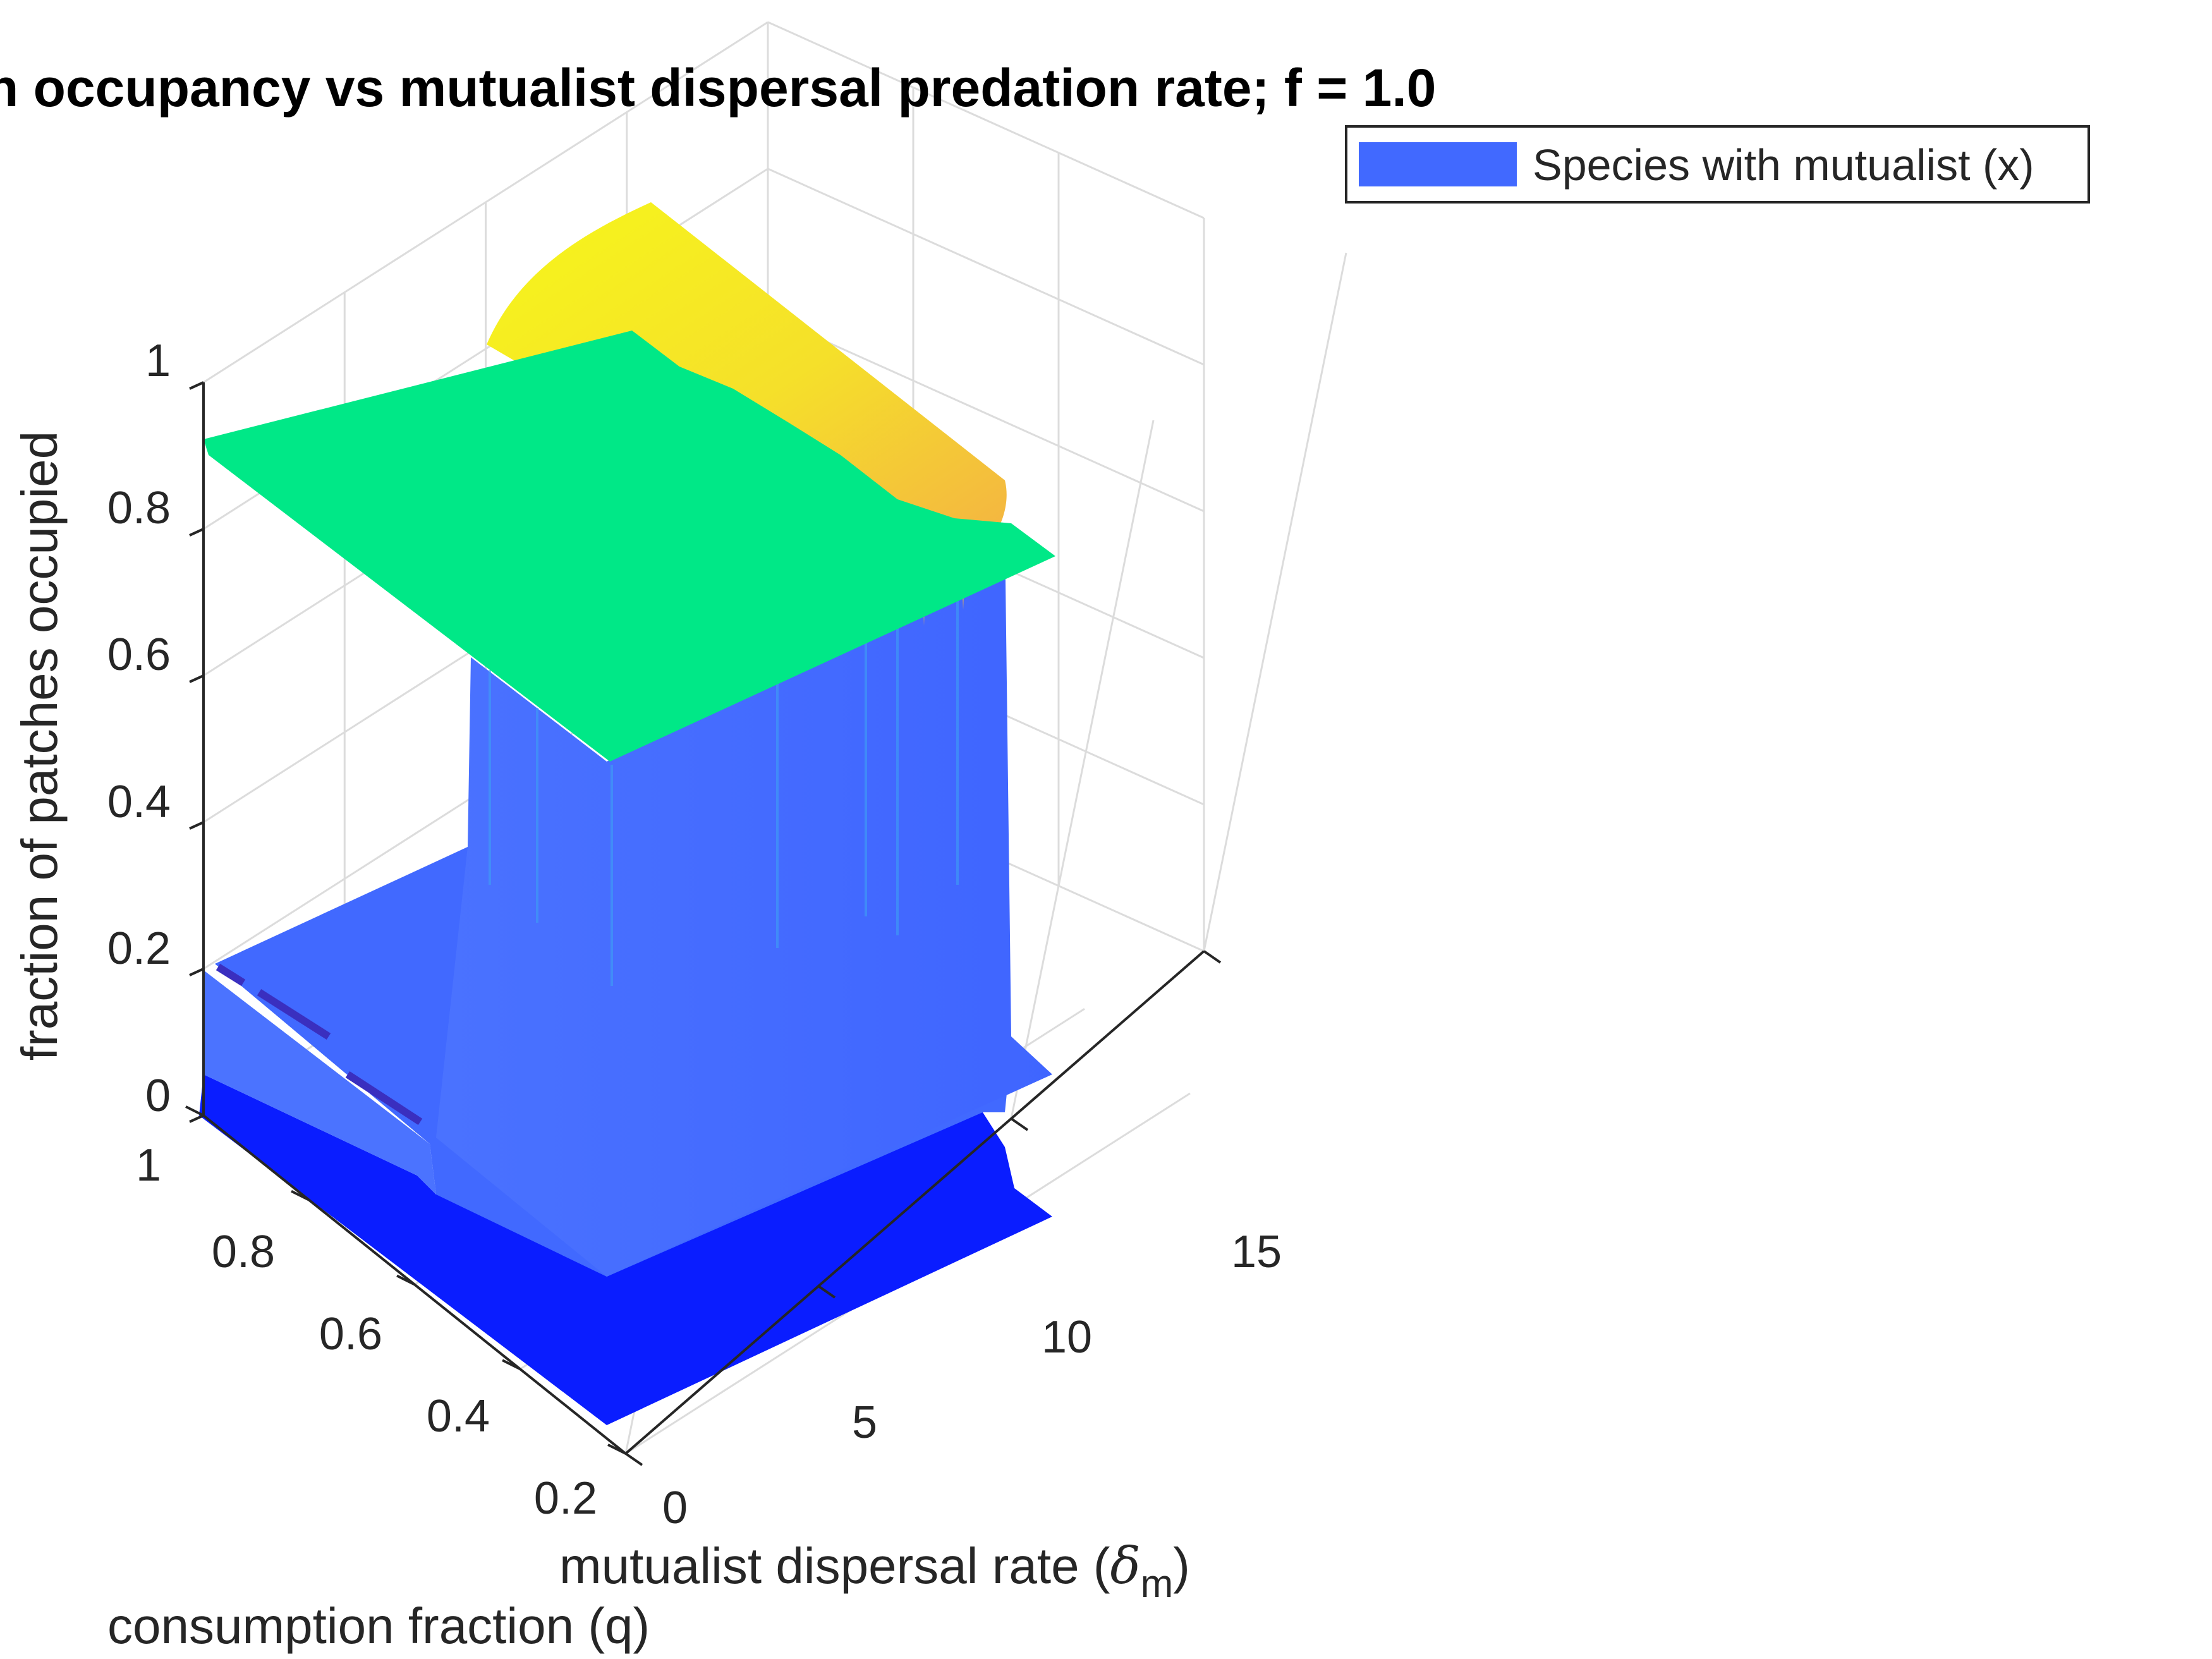  What do you see at coordinates (139, 508) in the screenshot?
I see `z-tick-label: 0.8` at bounding box center [139, 508].